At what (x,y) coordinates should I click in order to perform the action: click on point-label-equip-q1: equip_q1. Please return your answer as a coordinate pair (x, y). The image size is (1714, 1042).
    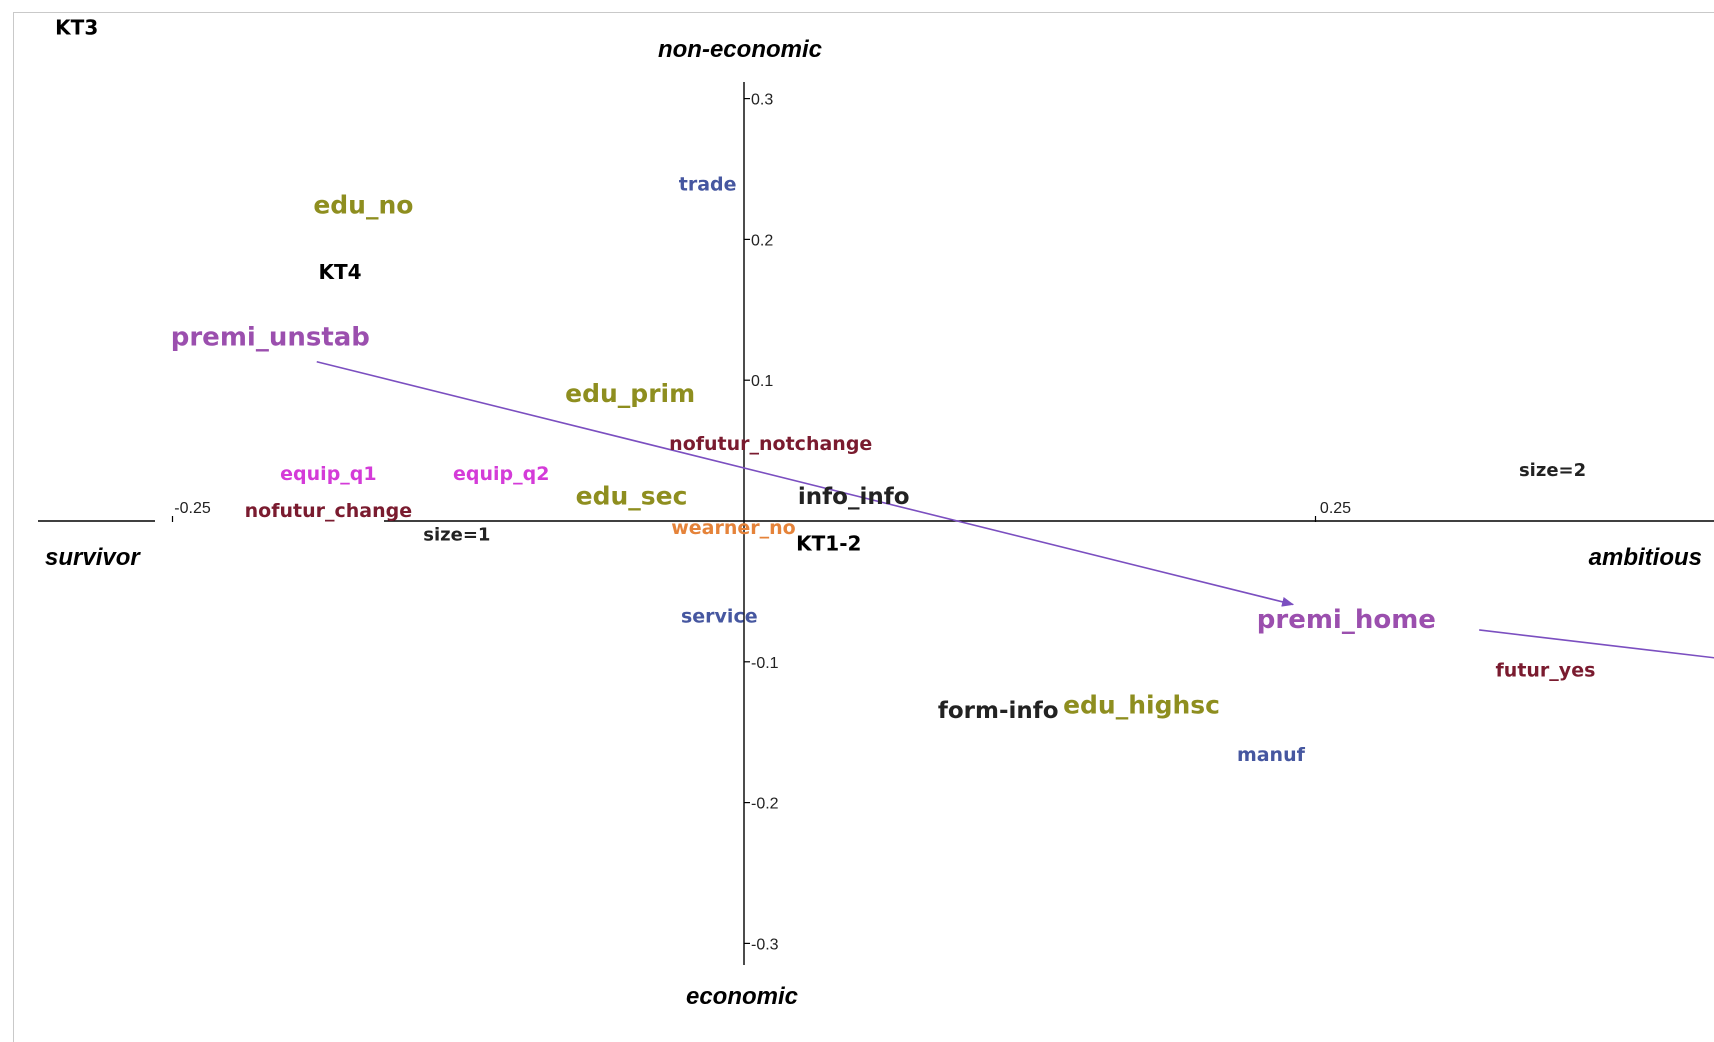
    Looking at the image, I should click on (328, 474).